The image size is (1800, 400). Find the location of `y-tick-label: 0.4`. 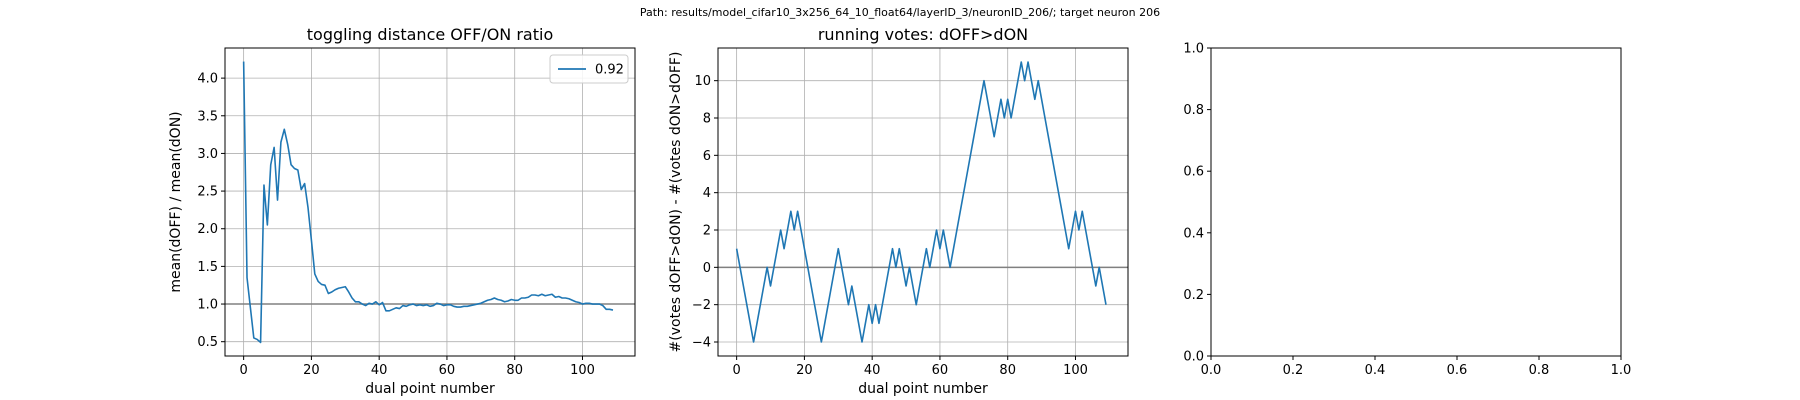

y-tick-label: 0.4 is located at coordinates (1193, 233).